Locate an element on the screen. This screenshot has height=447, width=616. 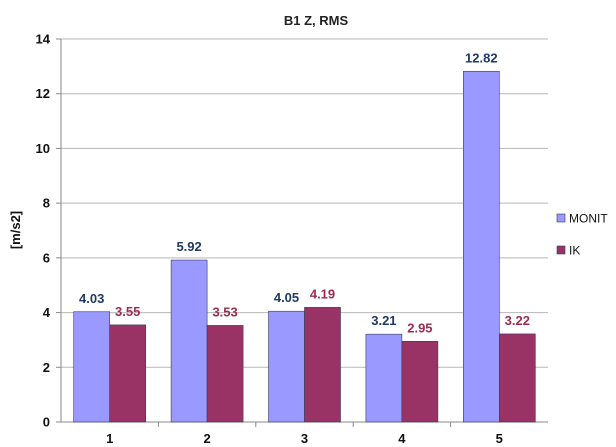
legend-label-ik: IK is located at coordinates (574, 251).